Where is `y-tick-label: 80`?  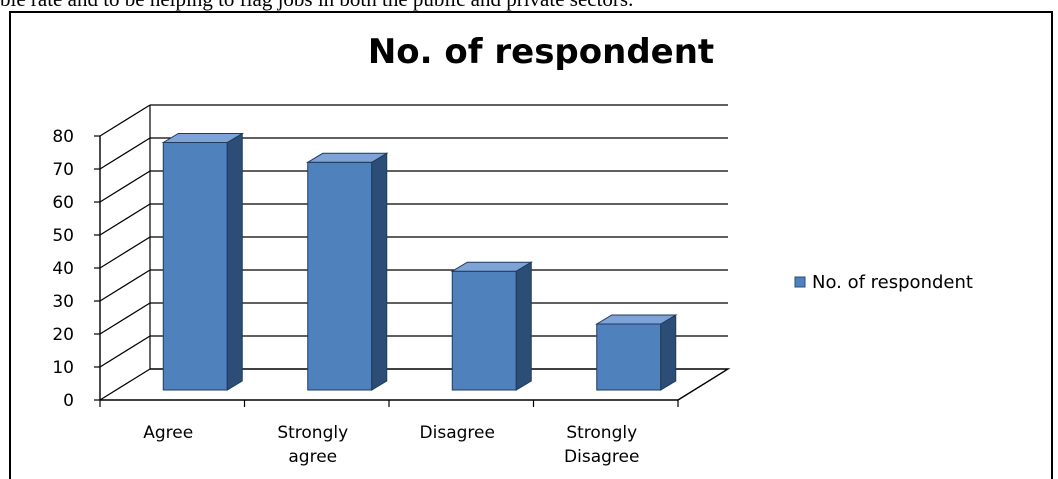 y-tick-label: 80 is located at coordinates (63, 137).